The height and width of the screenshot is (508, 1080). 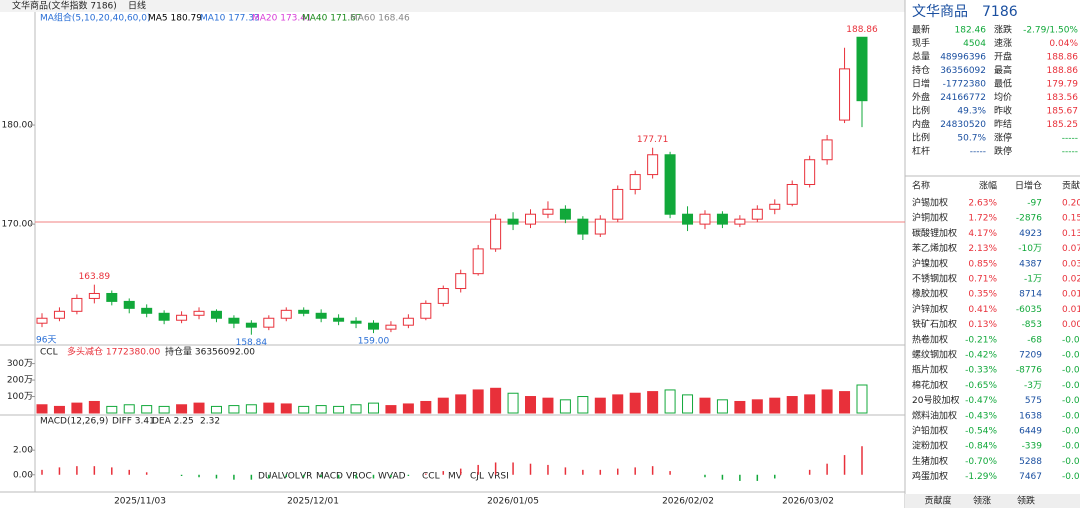 What do you see at coordinates (982, 310) in the screenshot?
I see `table-cell: 0.41%` at bounding box center [982, 310].